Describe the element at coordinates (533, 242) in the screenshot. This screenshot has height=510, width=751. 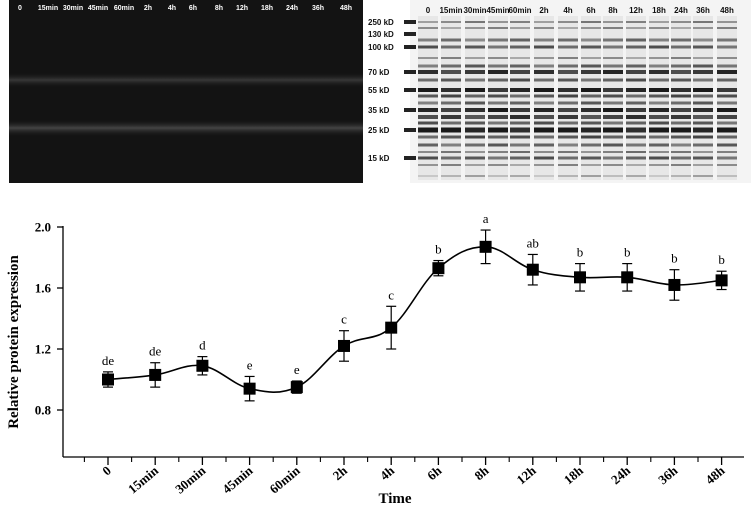
I see `significance-letter: ab` at that location.